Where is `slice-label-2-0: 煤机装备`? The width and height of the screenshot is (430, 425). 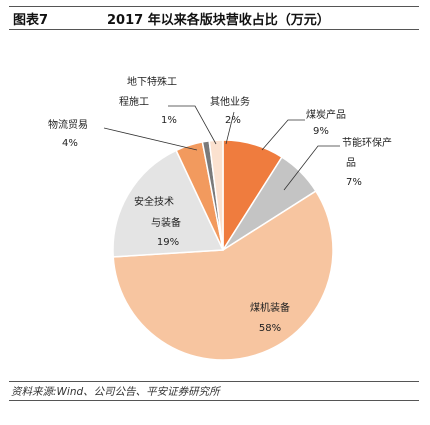
slice-label-2-0: 煤机装备 is located at coordinates (270, 307).